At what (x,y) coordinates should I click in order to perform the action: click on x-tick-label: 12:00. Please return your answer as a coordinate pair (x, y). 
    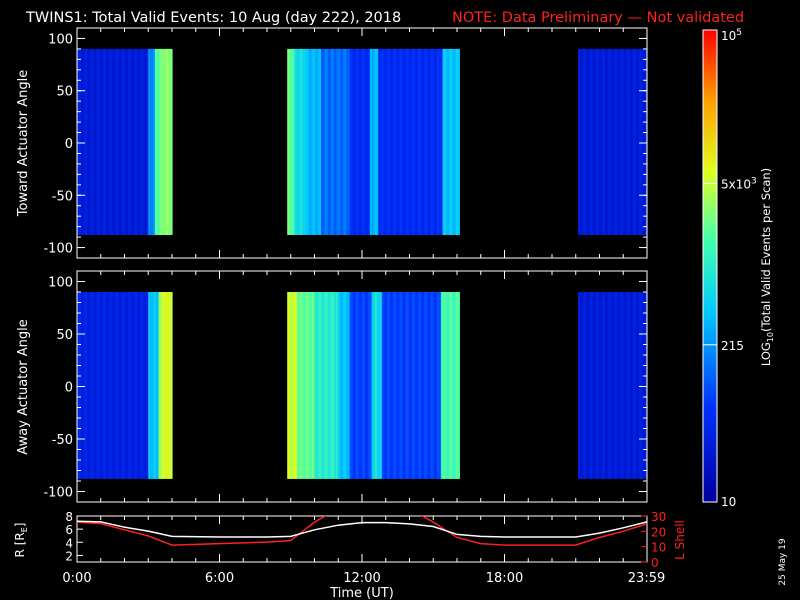
    Looking at the image, I should click on (361, 578).